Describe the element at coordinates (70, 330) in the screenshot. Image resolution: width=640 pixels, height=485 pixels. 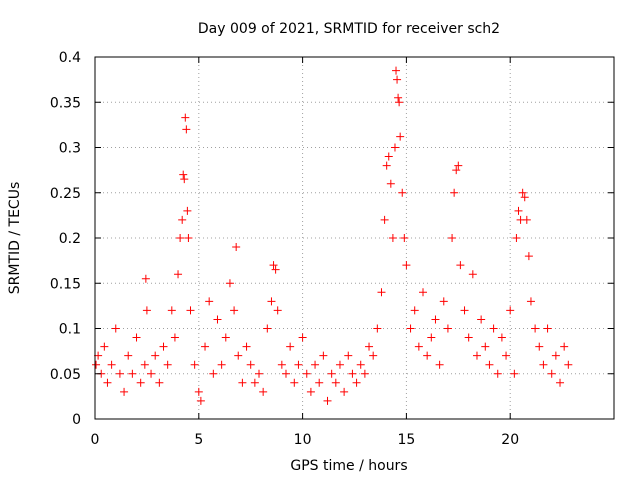
I see `y-tick-label: 0.1` at that location.